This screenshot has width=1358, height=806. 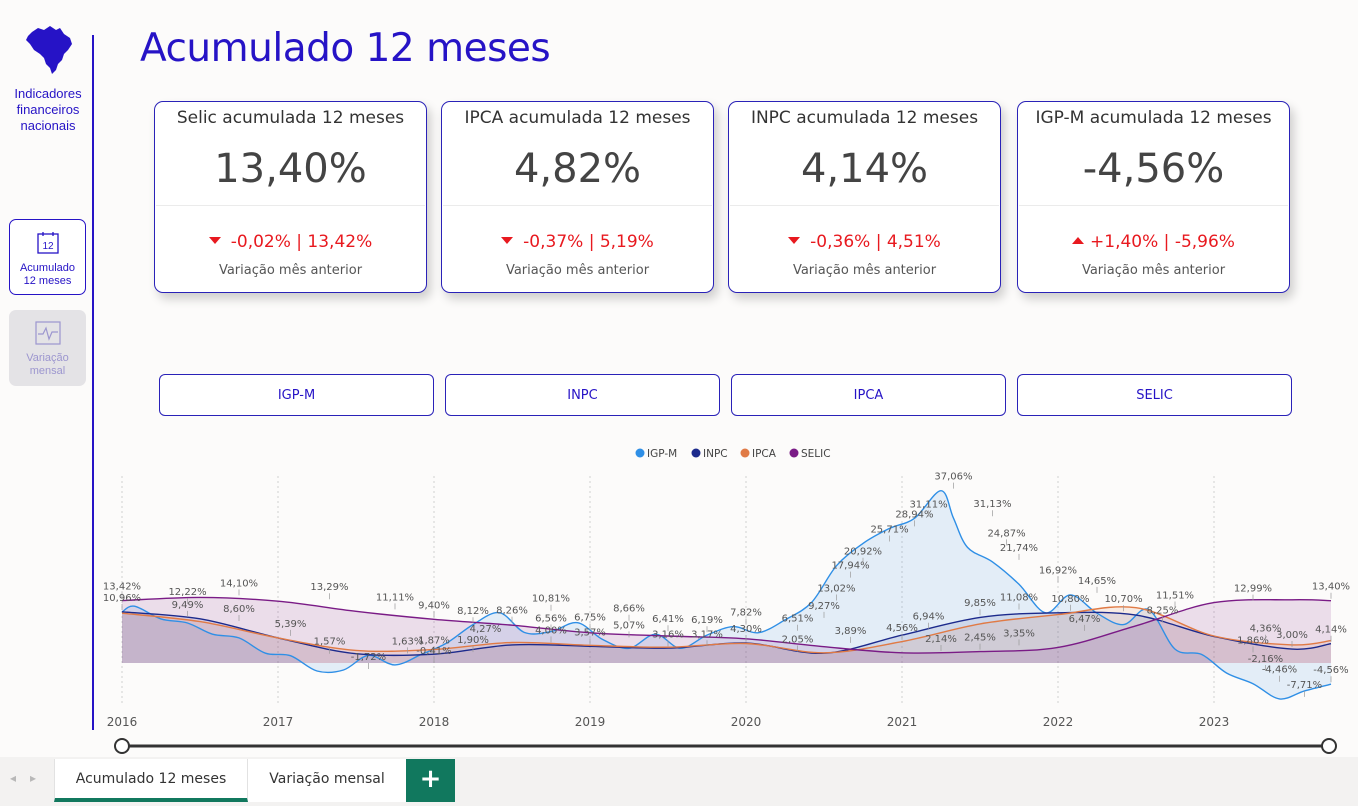 I want to click on triangle-up-icon, so click(x=1078, y=240).